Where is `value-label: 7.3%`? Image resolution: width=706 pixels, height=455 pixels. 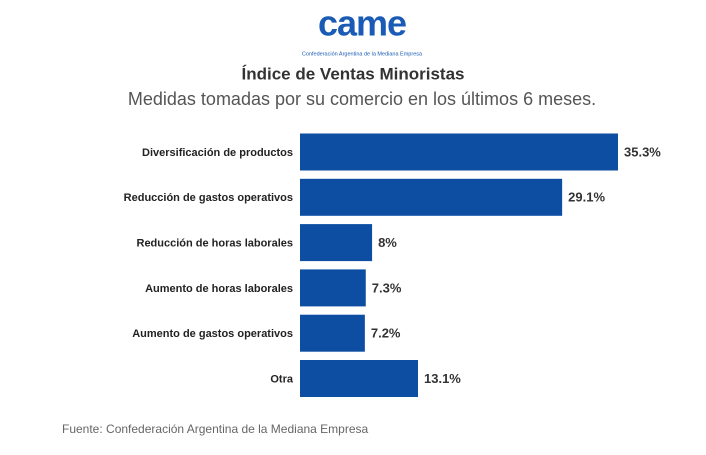
value-label: 7.3% is located at coordinates (387, 287).